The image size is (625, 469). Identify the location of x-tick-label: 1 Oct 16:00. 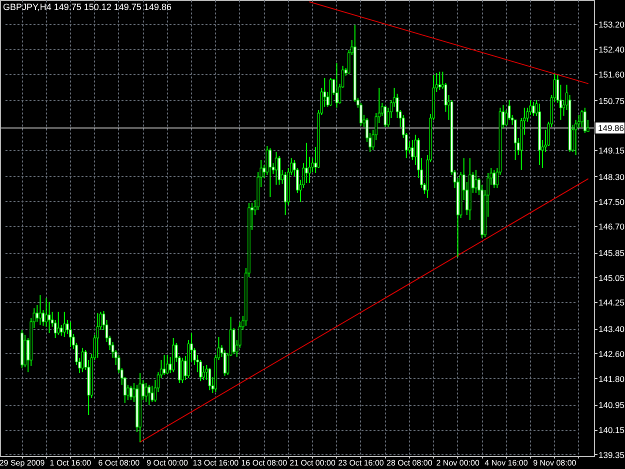
(71, 463).